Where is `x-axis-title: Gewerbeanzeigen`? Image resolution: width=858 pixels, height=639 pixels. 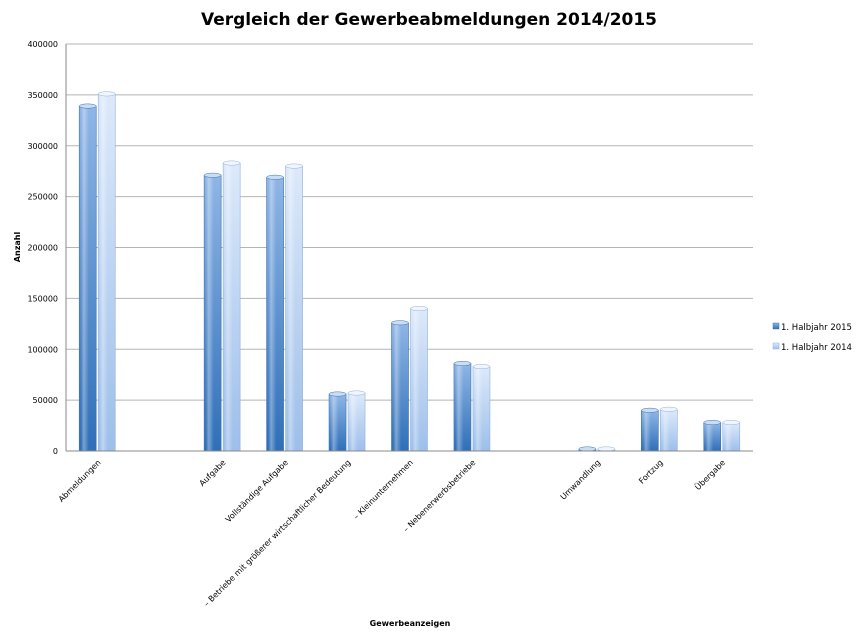 x-axis-title: Gewerbeanzeigen is located at coordinates (410, 623).